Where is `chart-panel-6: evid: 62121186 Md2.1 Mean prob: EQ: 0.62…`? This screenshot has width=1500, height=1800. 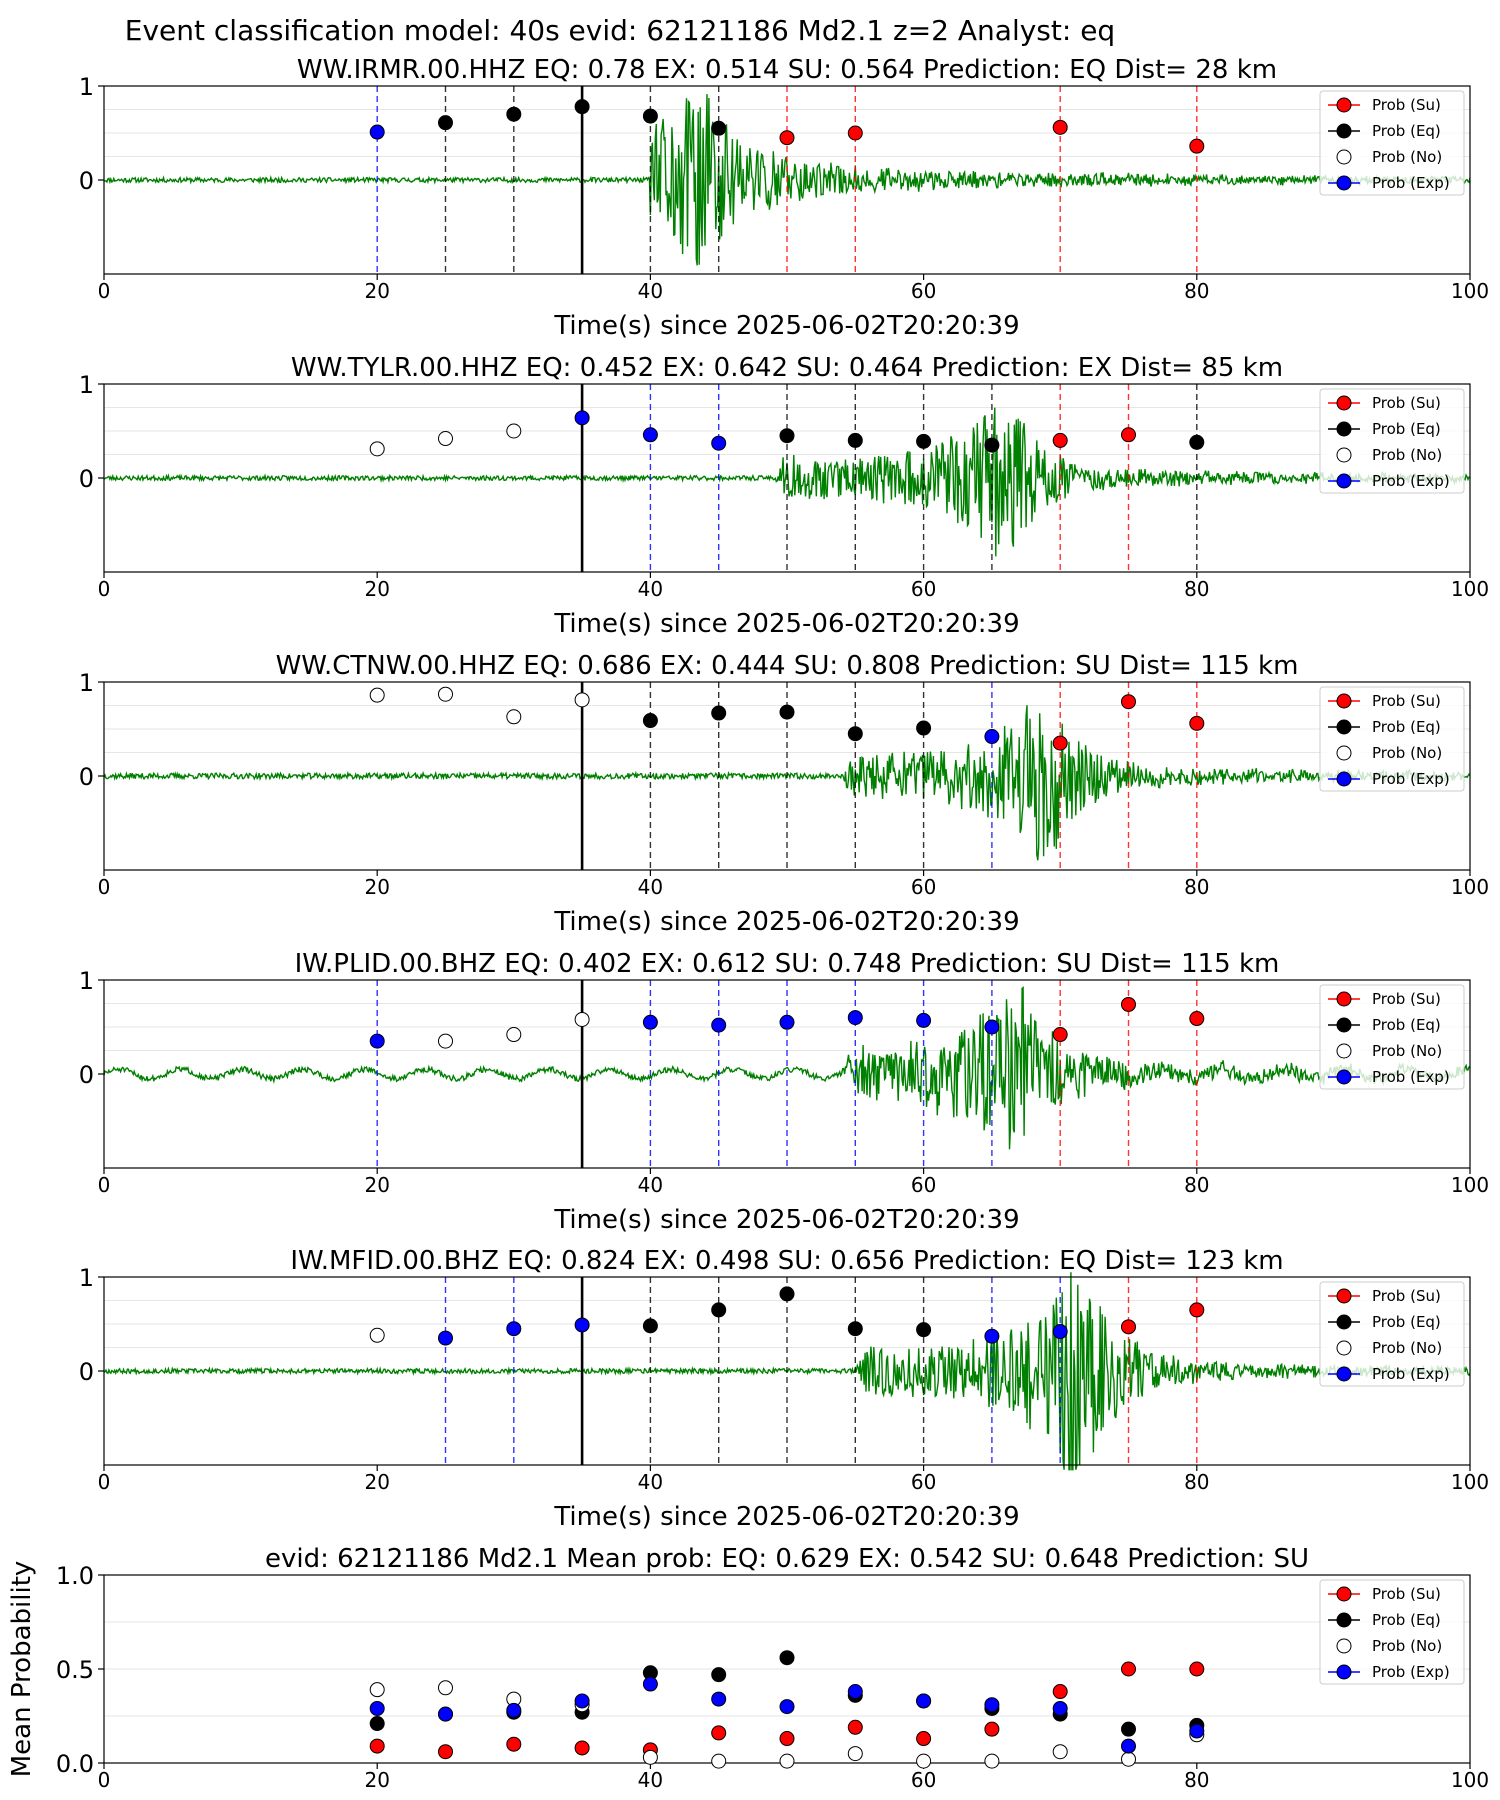 chart-panel-6: evid: 62121186 Md2.1 Mean prob: EQ: 0.62… is located at coordinates (748, 1668).